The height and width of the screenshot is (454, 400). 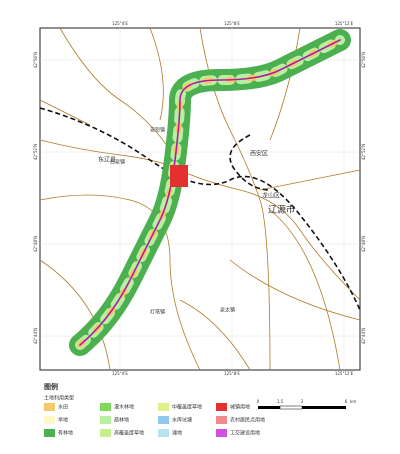 I want to click on legend-label: 农村居民点用地, so click(x=247, y=420).